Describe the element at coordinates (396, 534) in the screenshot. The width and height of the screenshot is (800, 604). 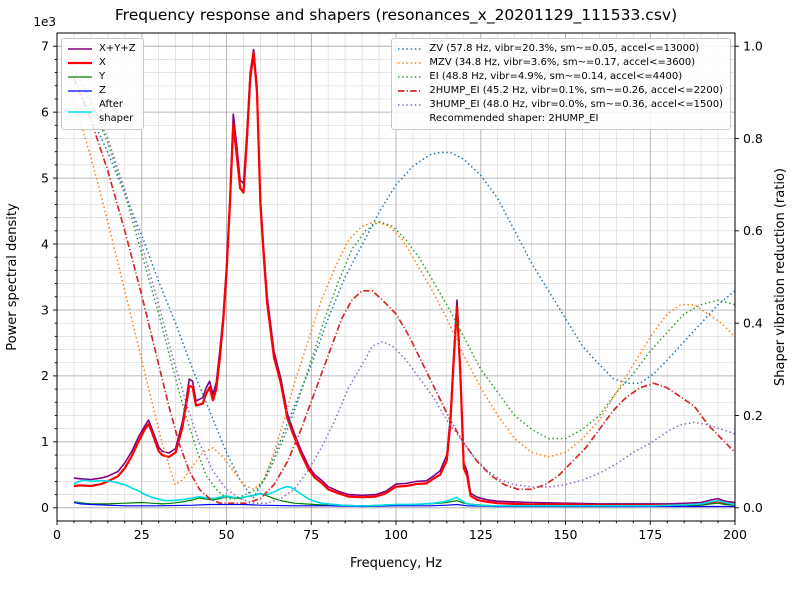
I see `tick-label: 100` at that location.